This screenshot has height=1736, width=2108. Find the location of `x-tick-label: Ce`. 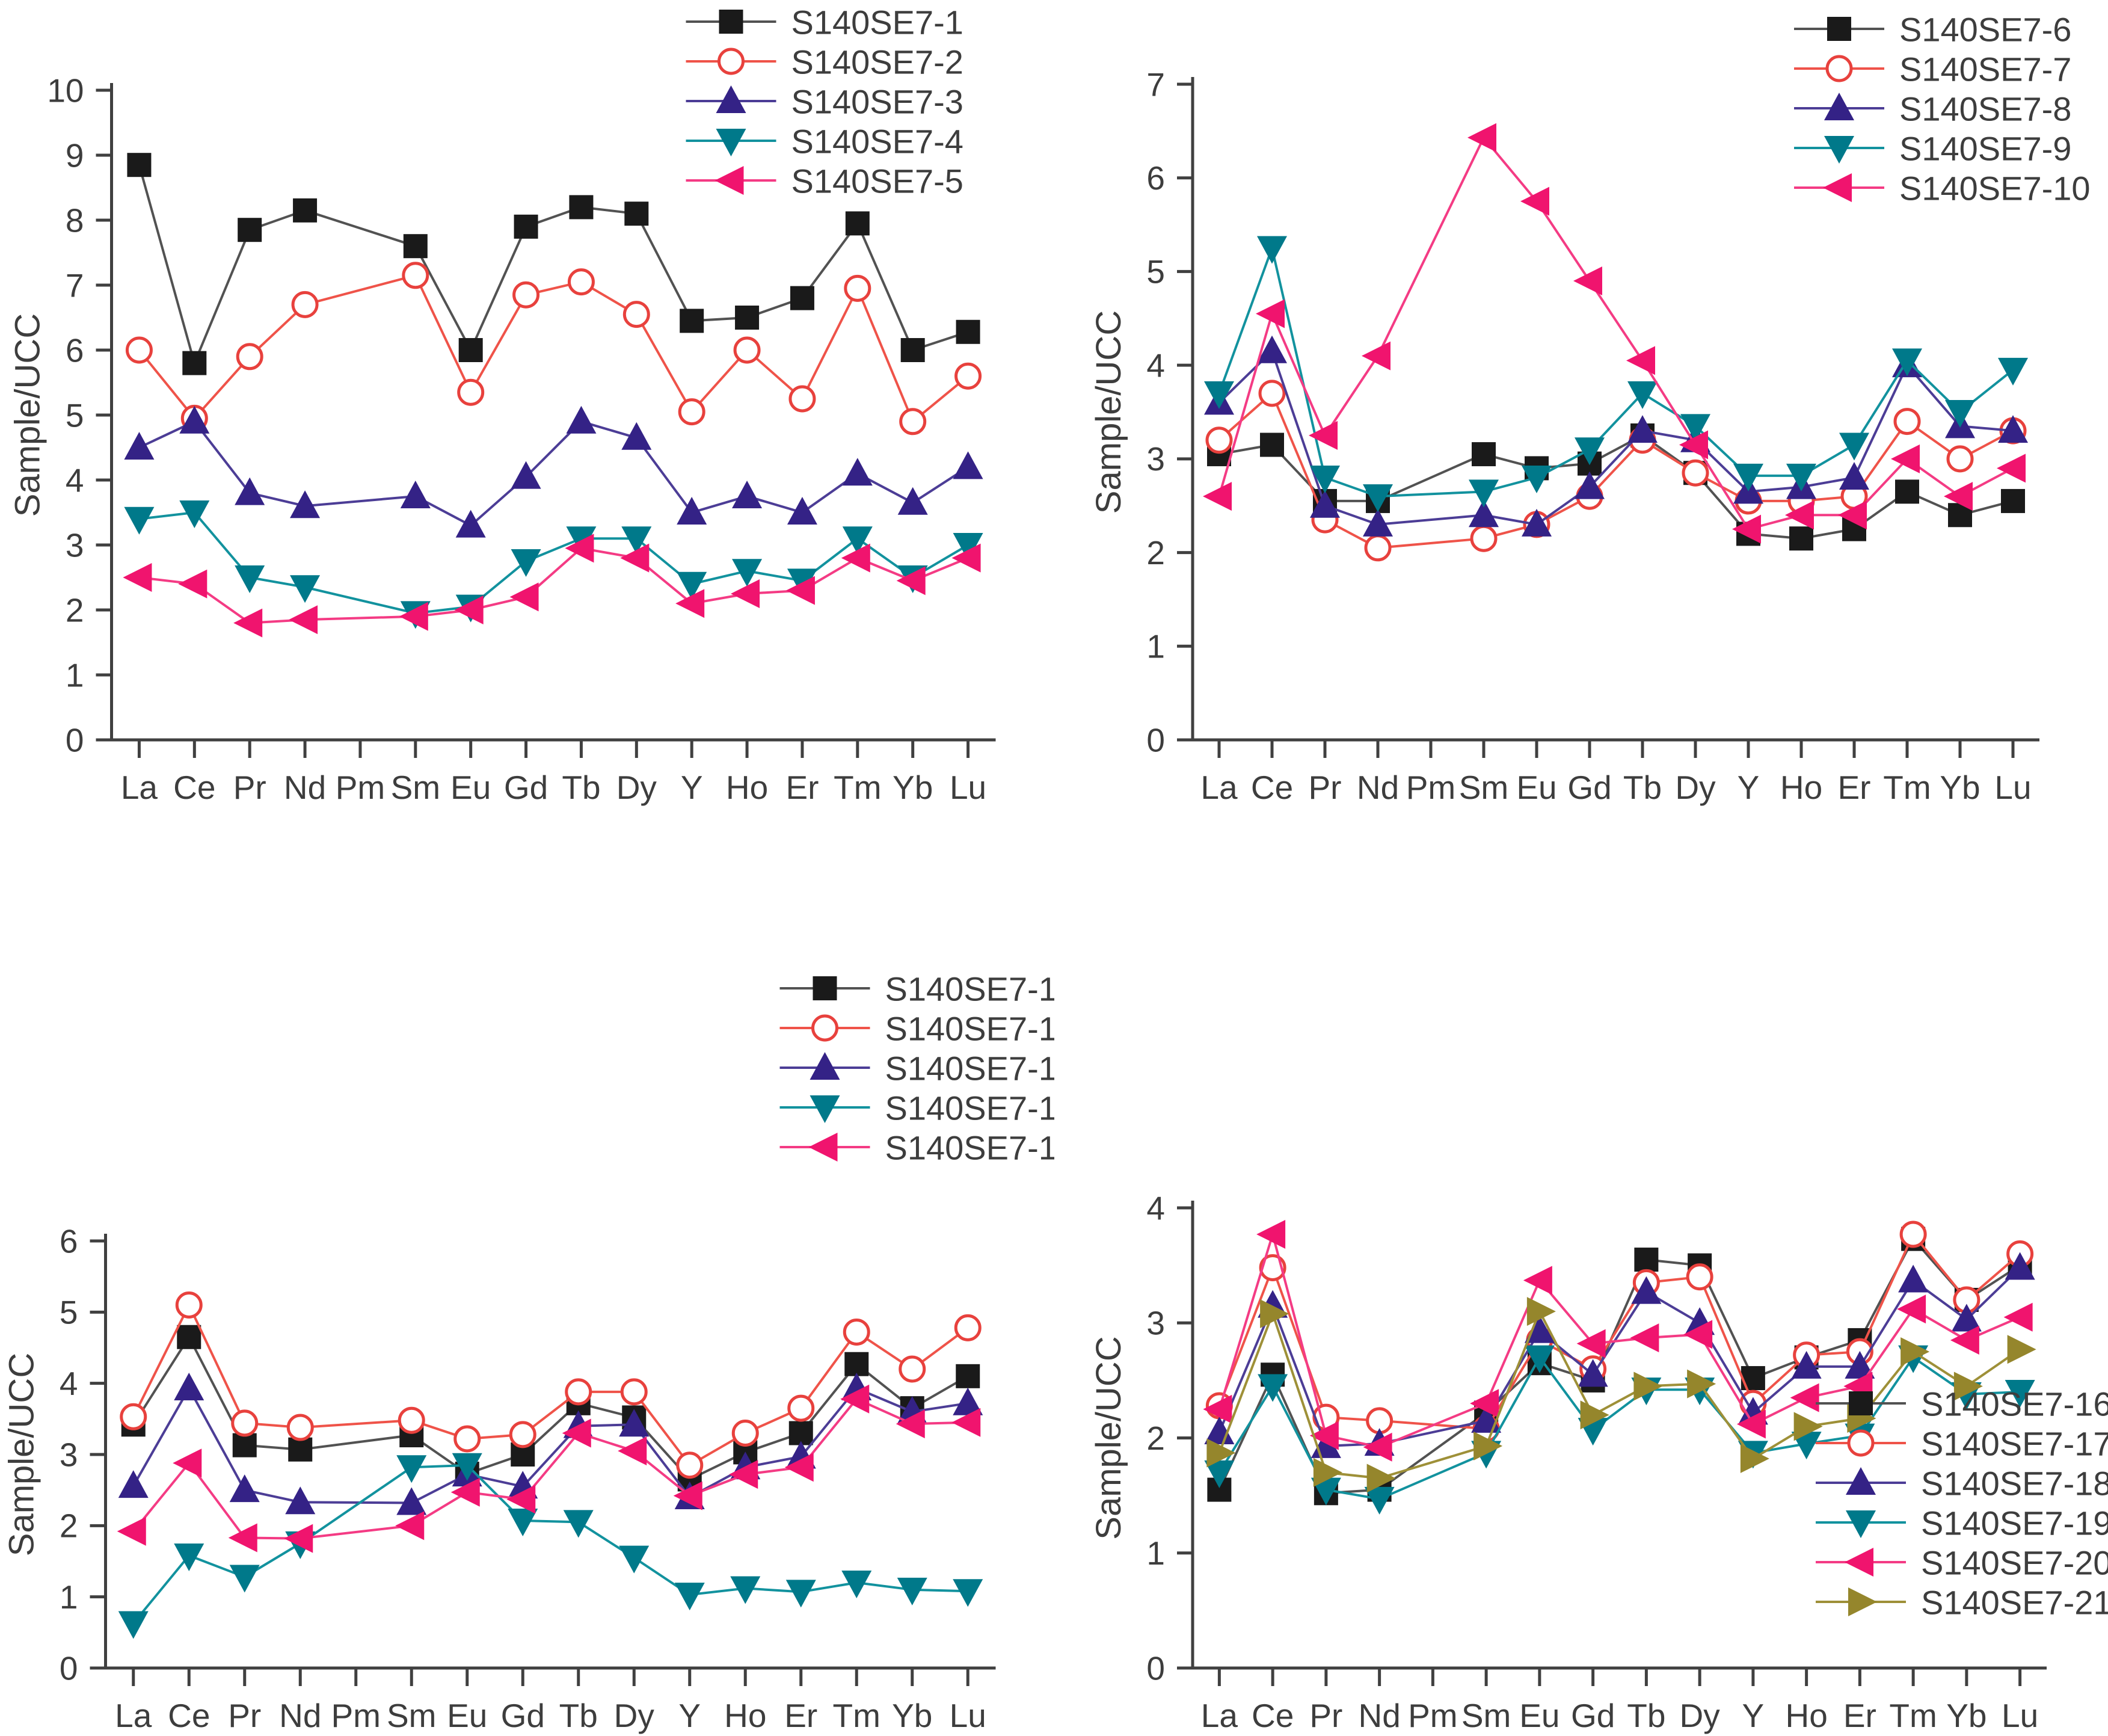

x-tick-label: Ce is located at coordinates (189, 1715).